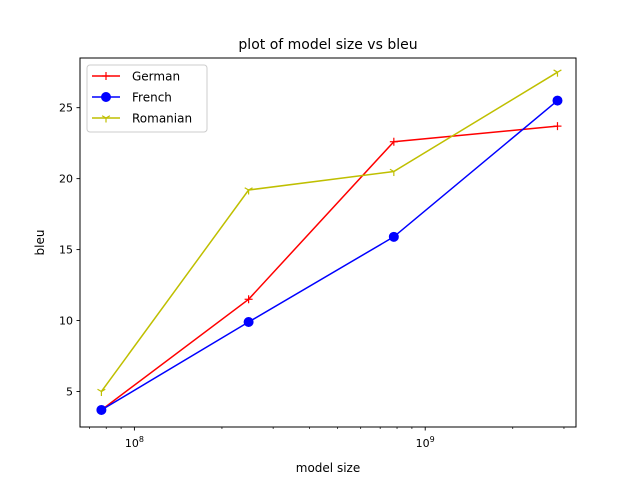 This screenshot has height=480, width=640. What do you see at coordinates (66, 321) in the screenshot?
I see `y-tick-label: 10` at bounding box center [66, 321].